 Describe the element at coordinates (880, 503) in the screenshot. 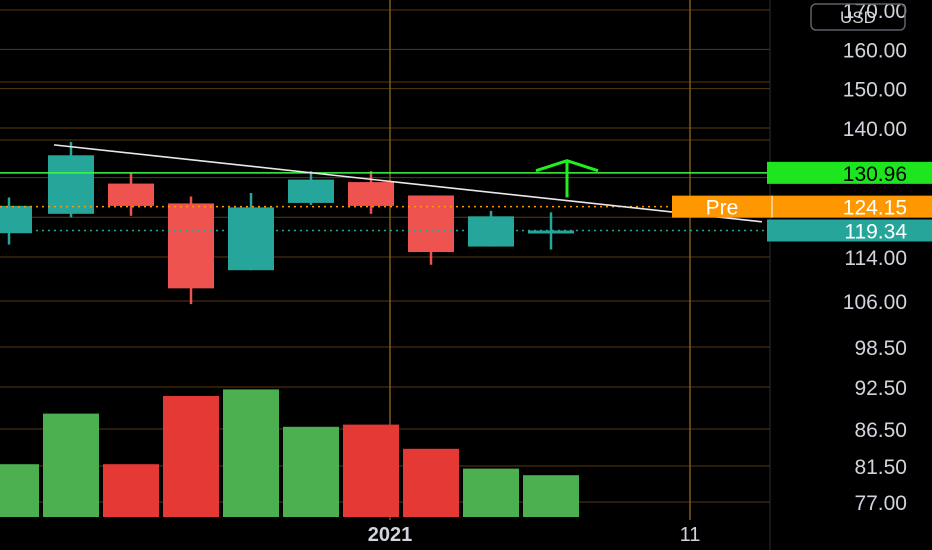

I see `price-tick-label: 77.00` at that location.